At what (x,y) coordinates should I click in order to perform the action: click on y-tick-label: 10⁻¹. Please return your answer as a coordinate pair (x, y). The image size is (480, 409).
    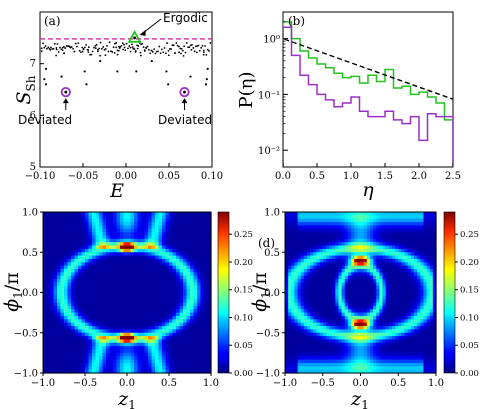
    Looking at the image, I should click on (269, 95).